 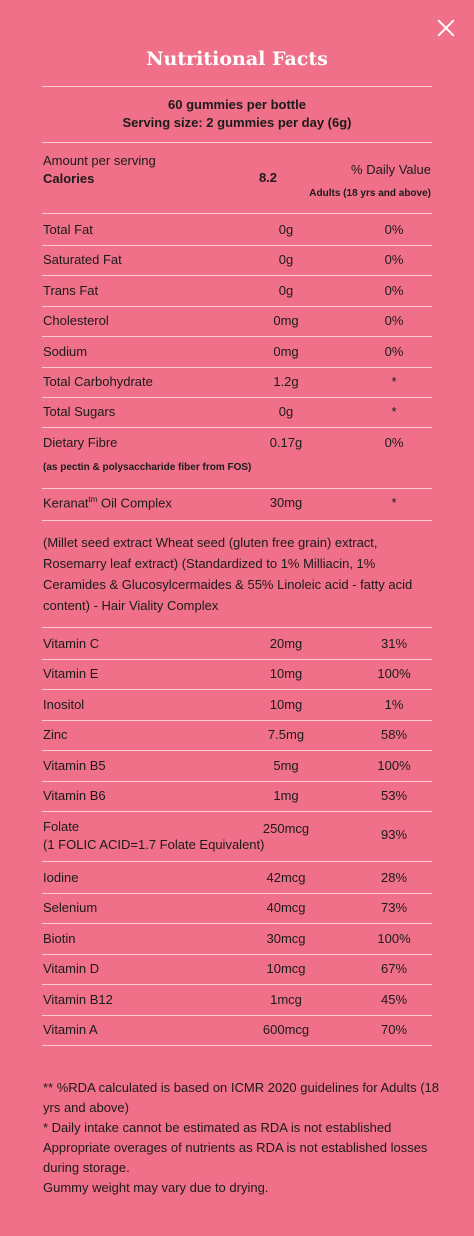 What do you see at coordinates (76, 321) in the screenshot?
I see `nutrient-name: Cholesterol` at bounding box center [76, 321].